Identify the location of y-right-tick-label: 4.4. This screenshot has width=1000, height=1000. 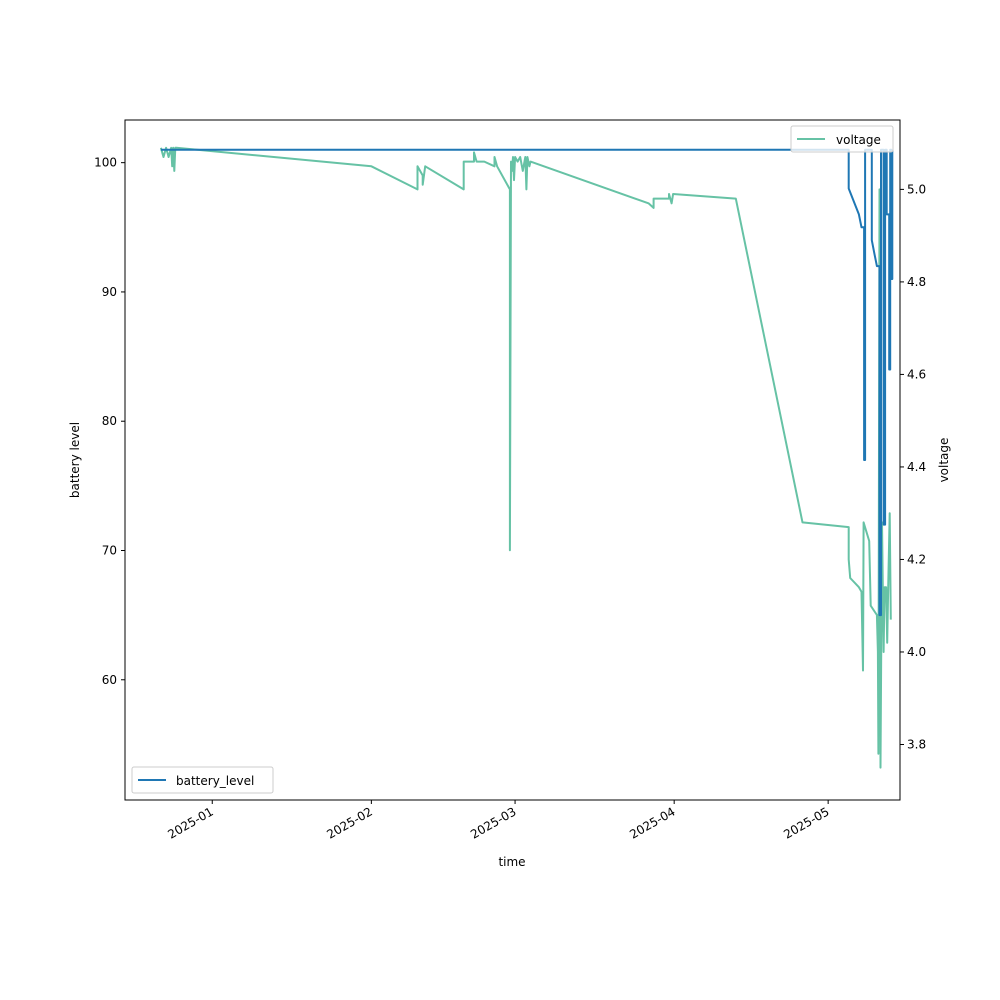
(916, 467).